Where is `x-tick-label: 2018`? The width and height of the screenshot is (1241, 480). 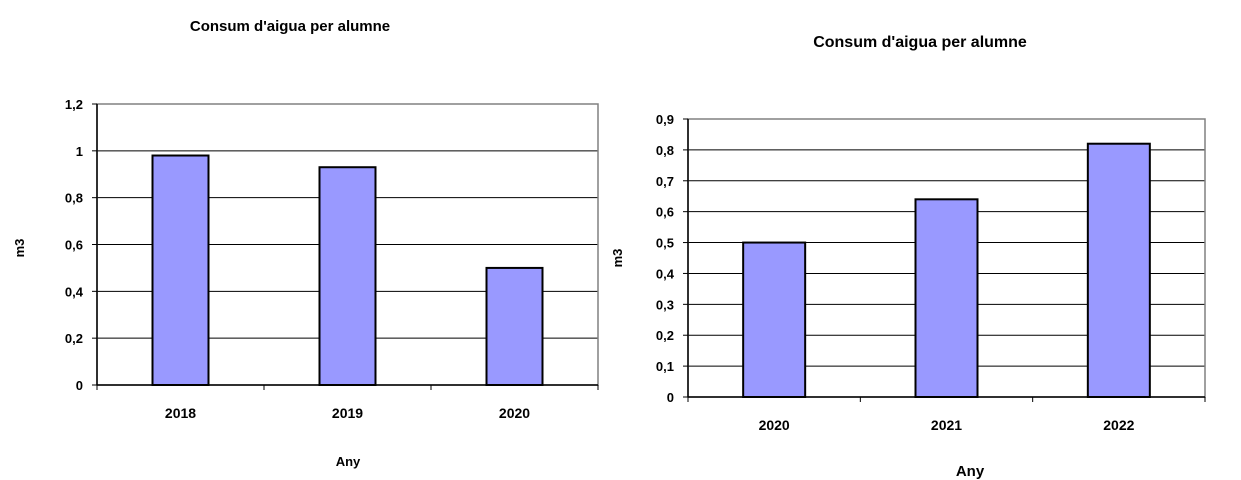 x-tick-label: 2018 is located at coordinates (180, 413).